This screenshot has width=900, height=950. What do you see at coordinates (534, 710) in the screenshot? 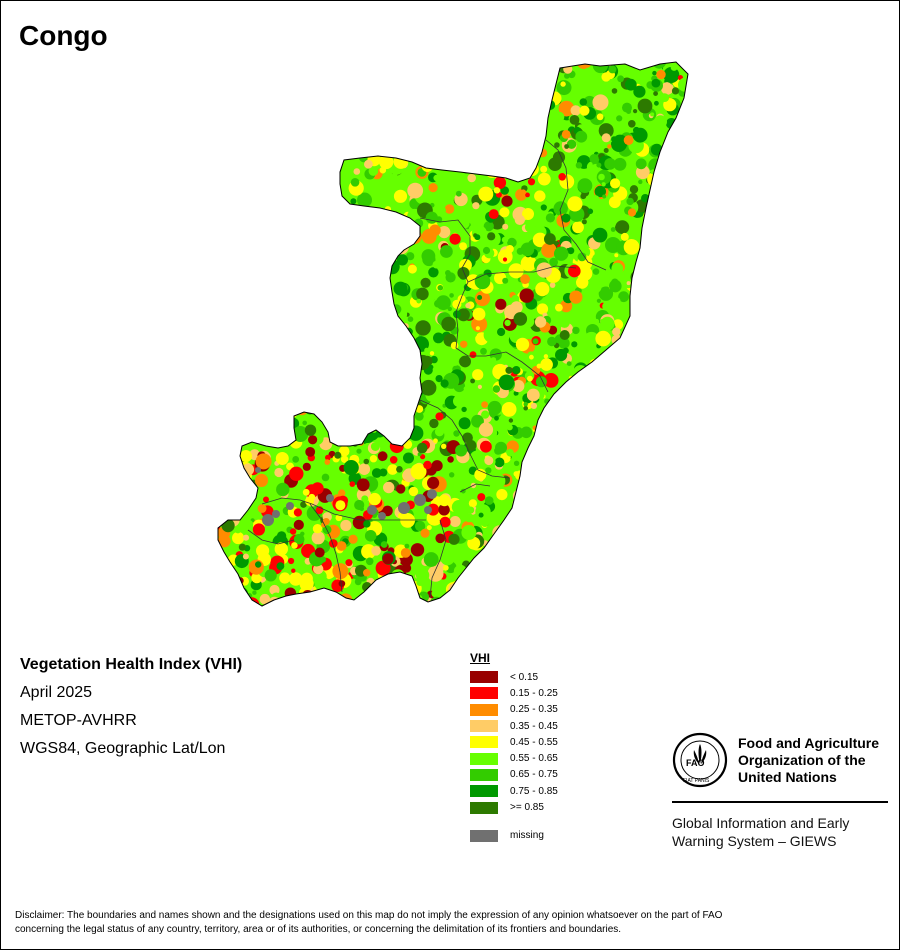
I see `legend-label: 0.25 - 0.35` at bounding box center [534, 710].